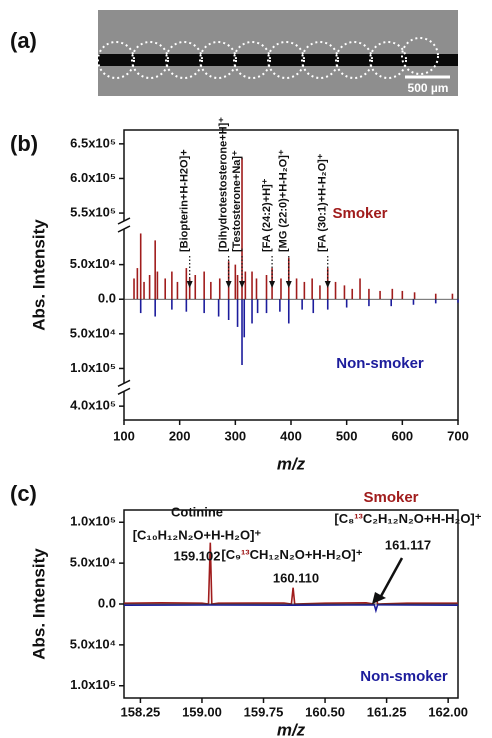 The width and height of the screenshot is (492, 738). What do you see at coordinates (306, 554) in the screenshot?
I see `annotation-part: CH₁₂N₂O+H-H₂O]⁺` at bounding box center [306, 554].